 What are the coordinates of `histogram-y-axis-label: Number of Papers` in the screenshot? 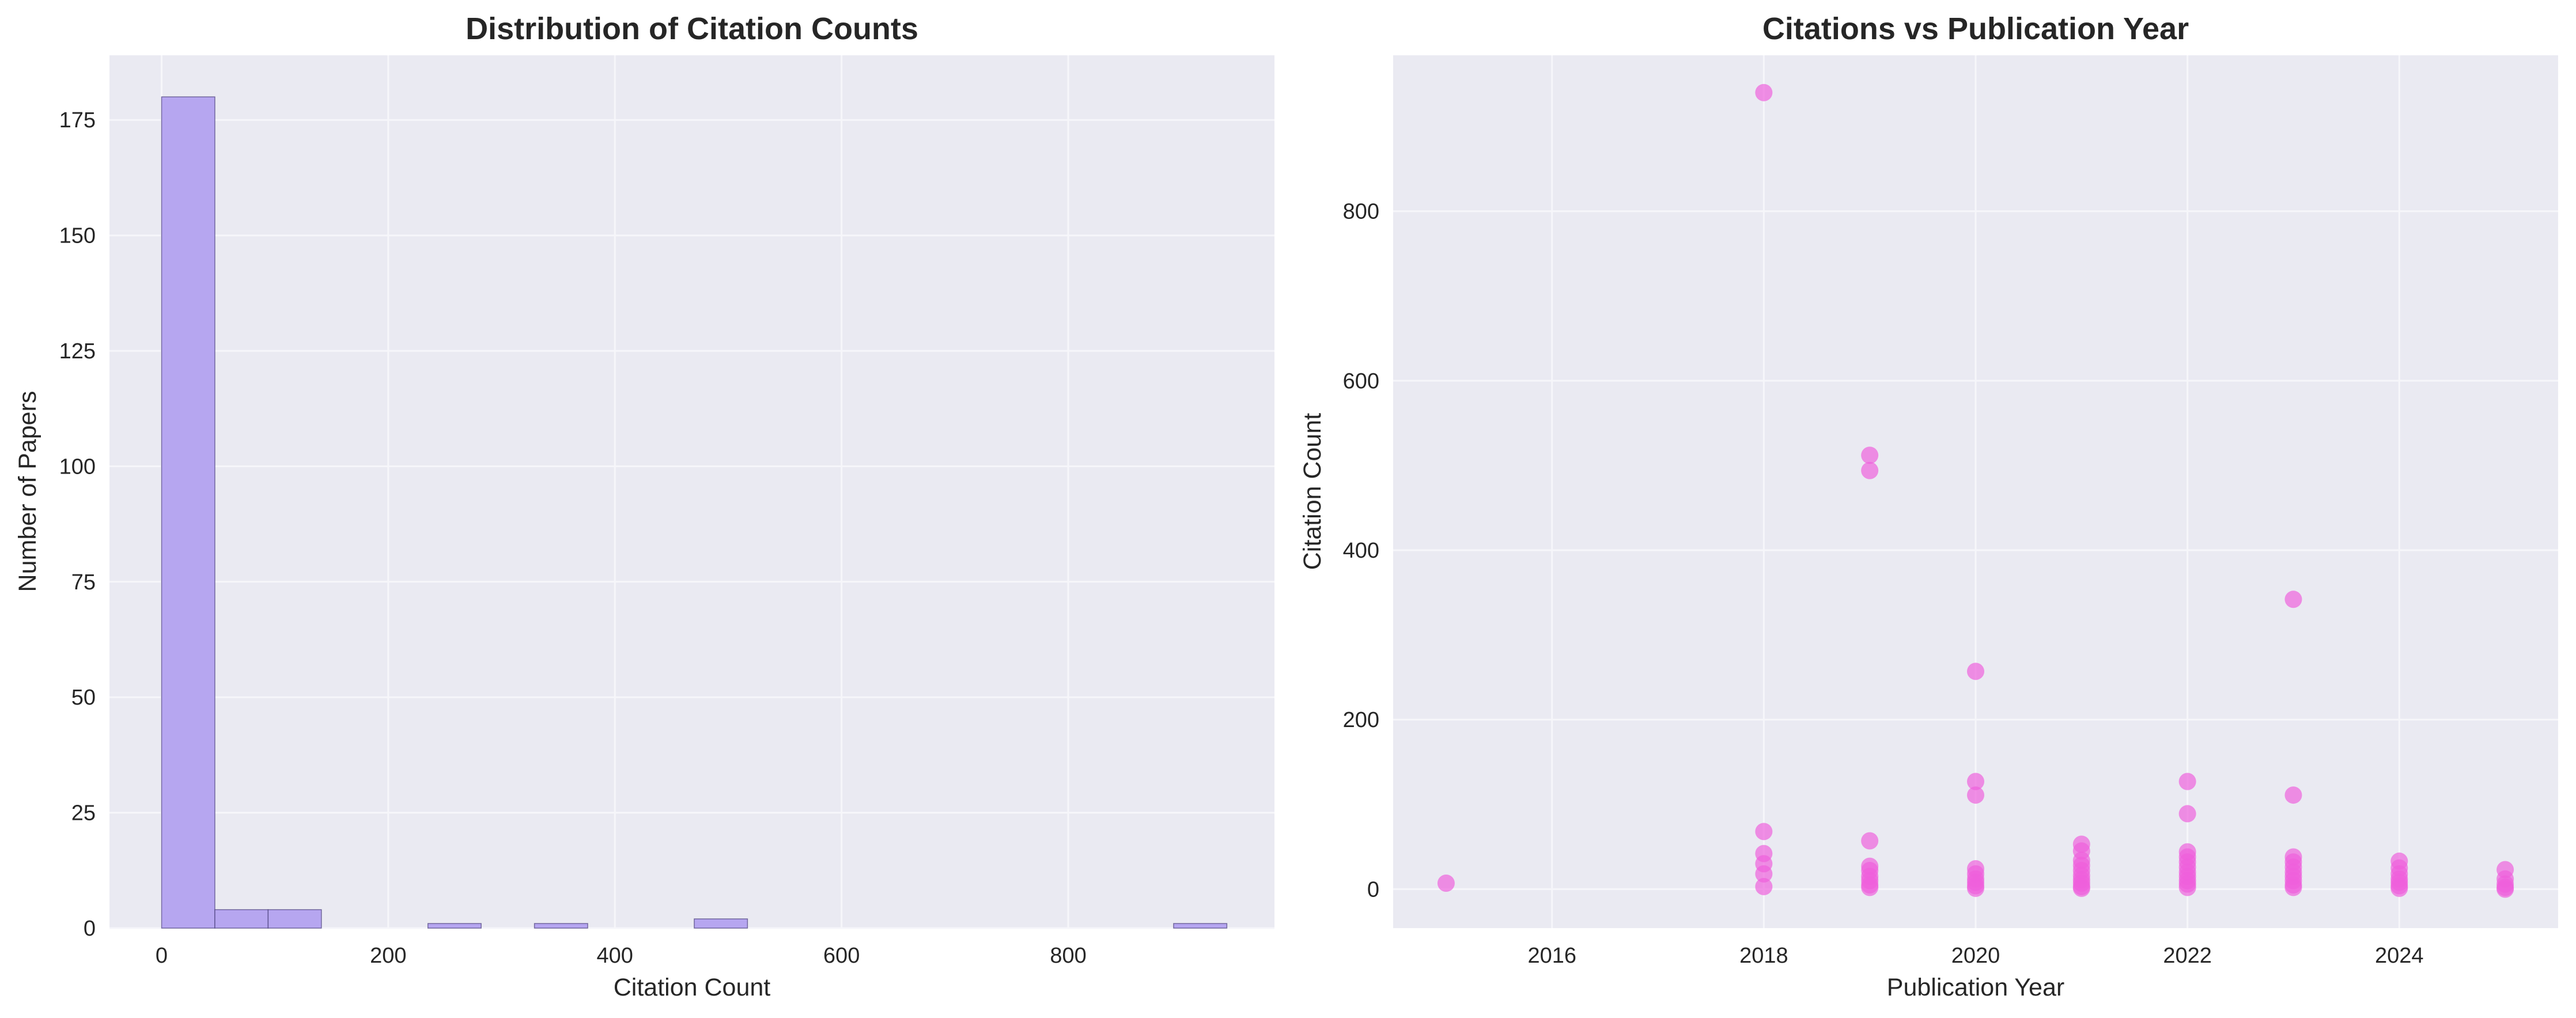 It's located at (27, 491).